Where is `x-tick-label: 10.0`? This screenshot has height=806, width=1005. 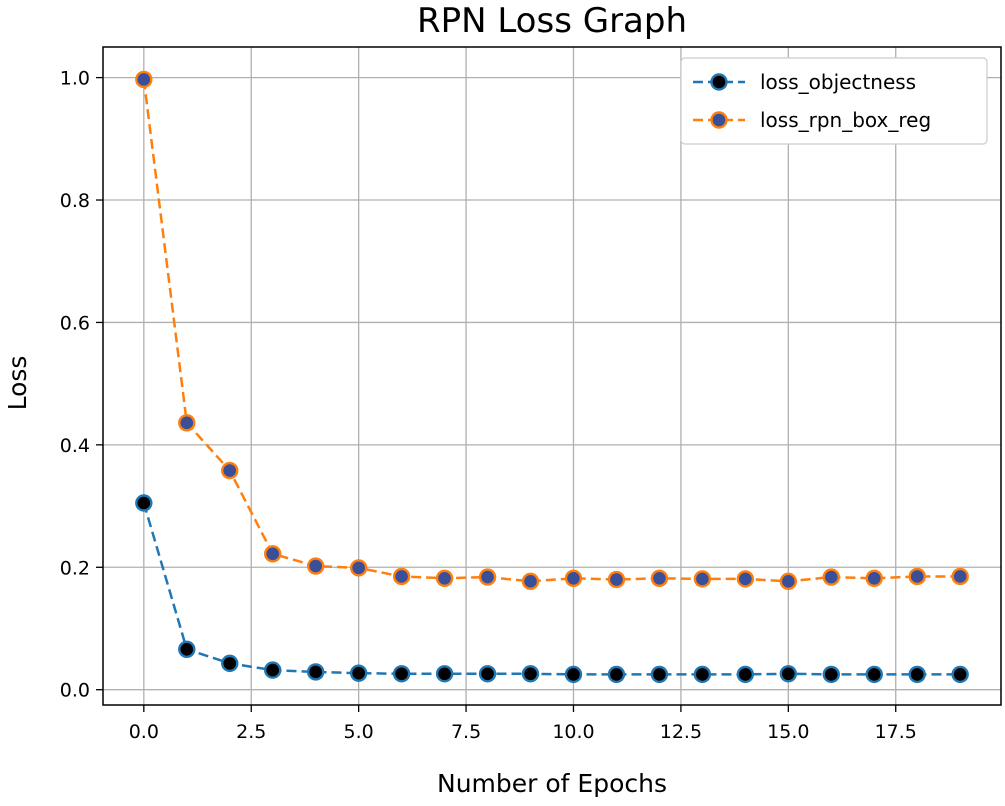
x-tick-label: 10.0 is located at coordinates (573, 732).